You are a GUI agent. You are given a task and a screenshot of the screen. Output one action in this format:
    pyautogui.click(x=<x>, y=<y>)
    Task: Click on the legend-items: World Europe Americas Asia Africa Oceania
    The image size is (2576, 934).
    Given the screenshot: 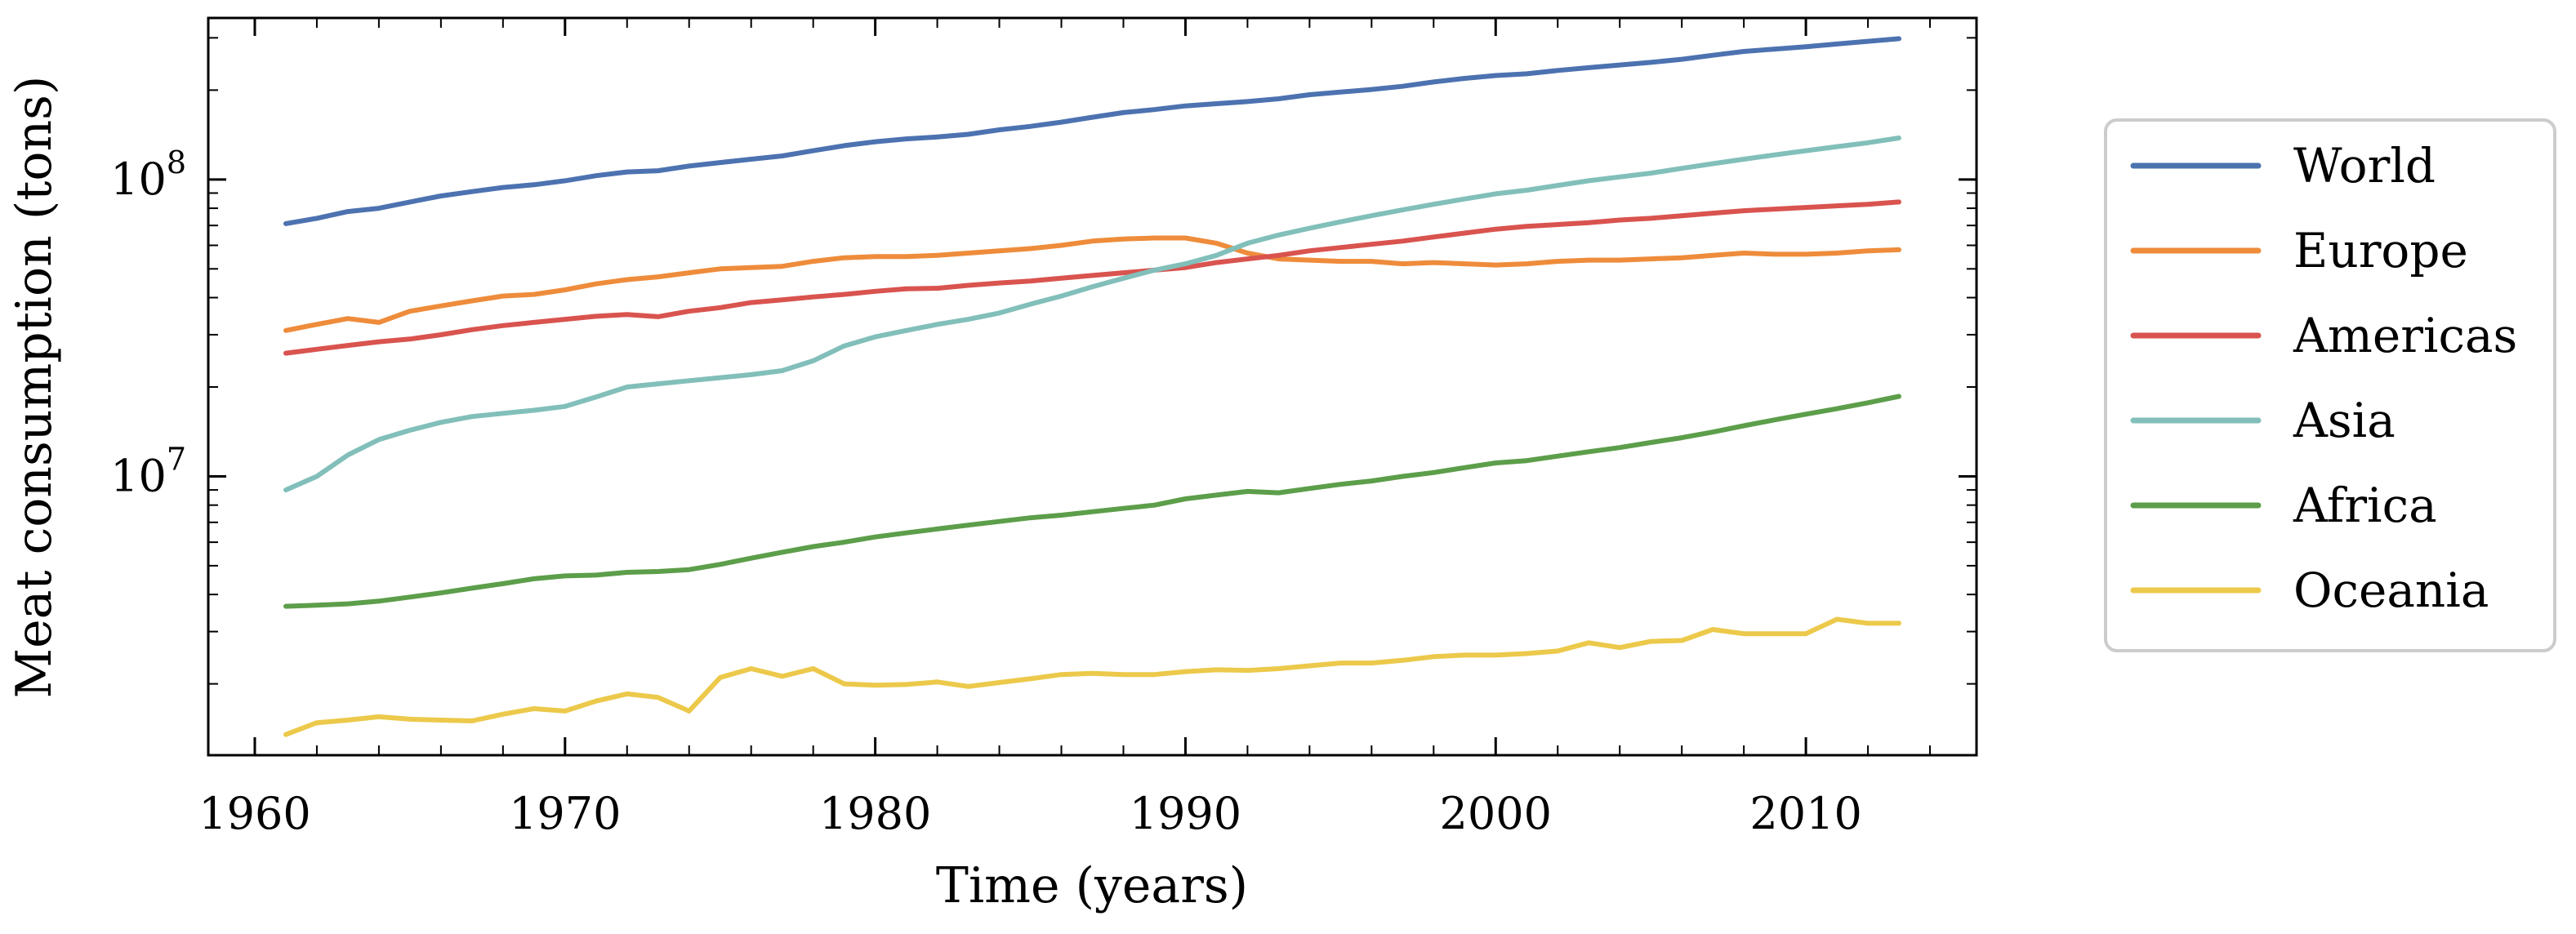 What is the action you would take?
    pyautogui.click(x=2323, y=378)
    